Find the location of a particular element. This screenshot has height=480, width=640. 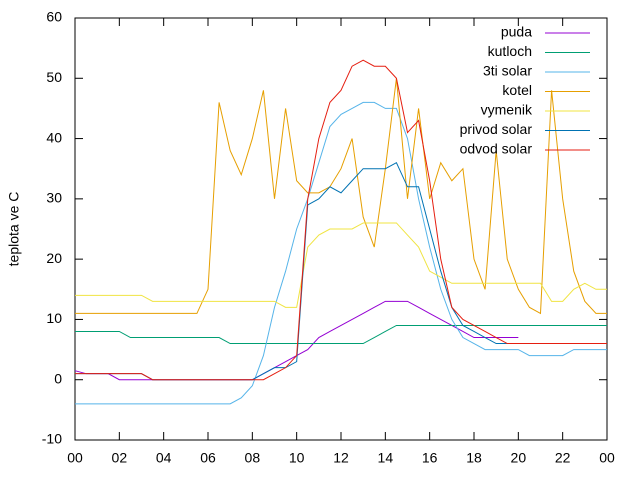

legend-label: kutloch is located at coordinates (510, 51).